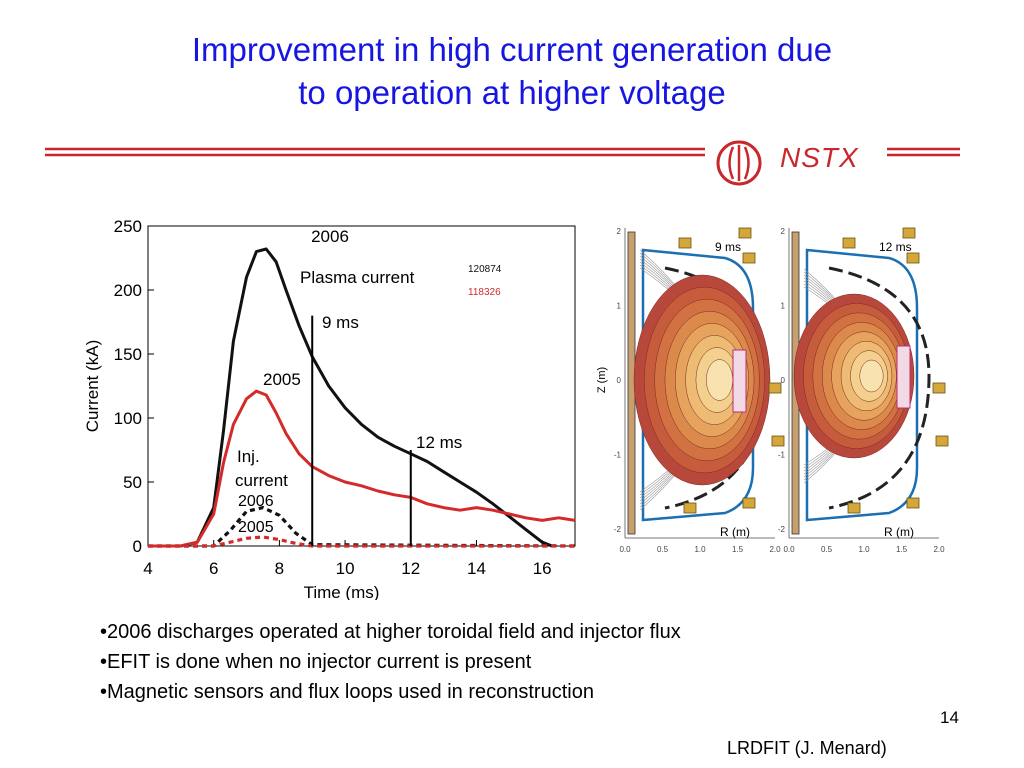 The image size is (1024, 768). Describe the element at coordinates (485, 269) in the screenshot. I see `legend-entry-120874: 120874` at that location.